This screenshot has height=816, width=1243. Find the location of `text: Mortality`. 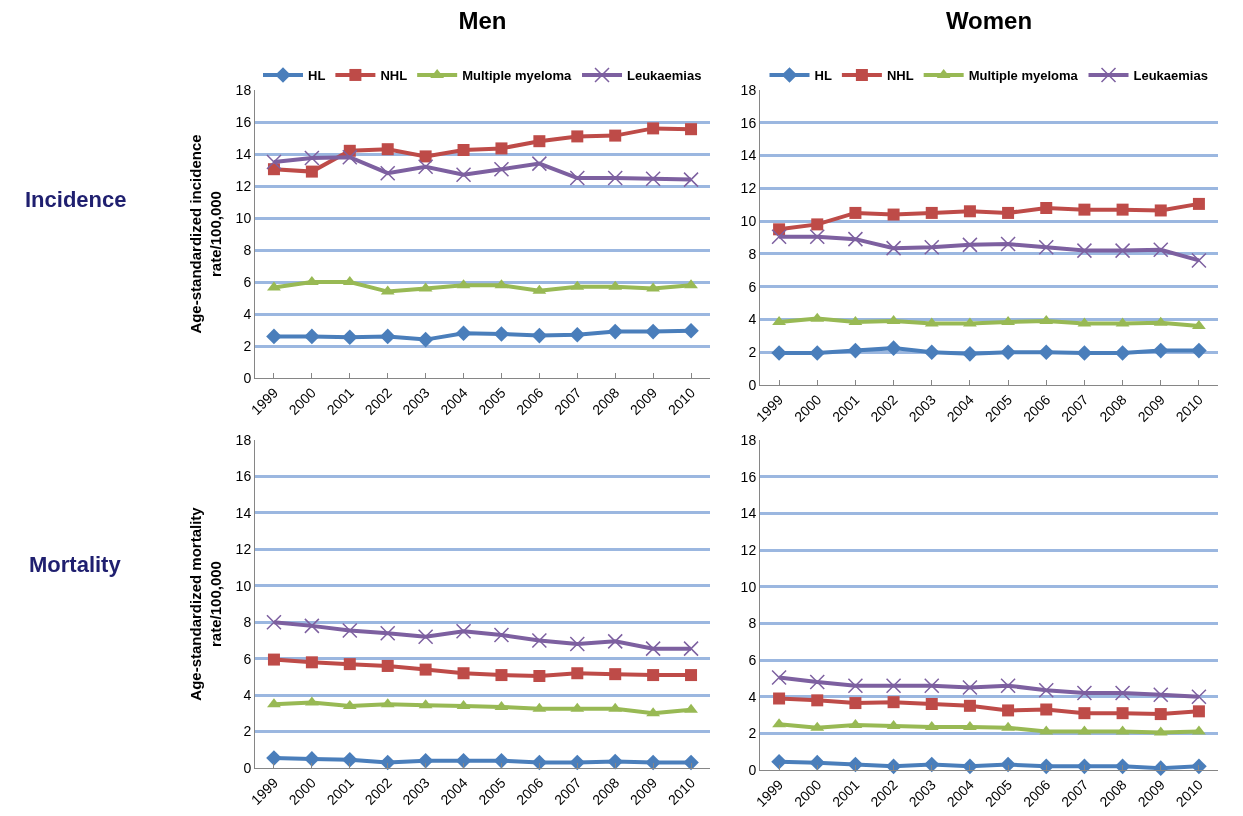

text: Mortality is located at coordinates (75, 564).